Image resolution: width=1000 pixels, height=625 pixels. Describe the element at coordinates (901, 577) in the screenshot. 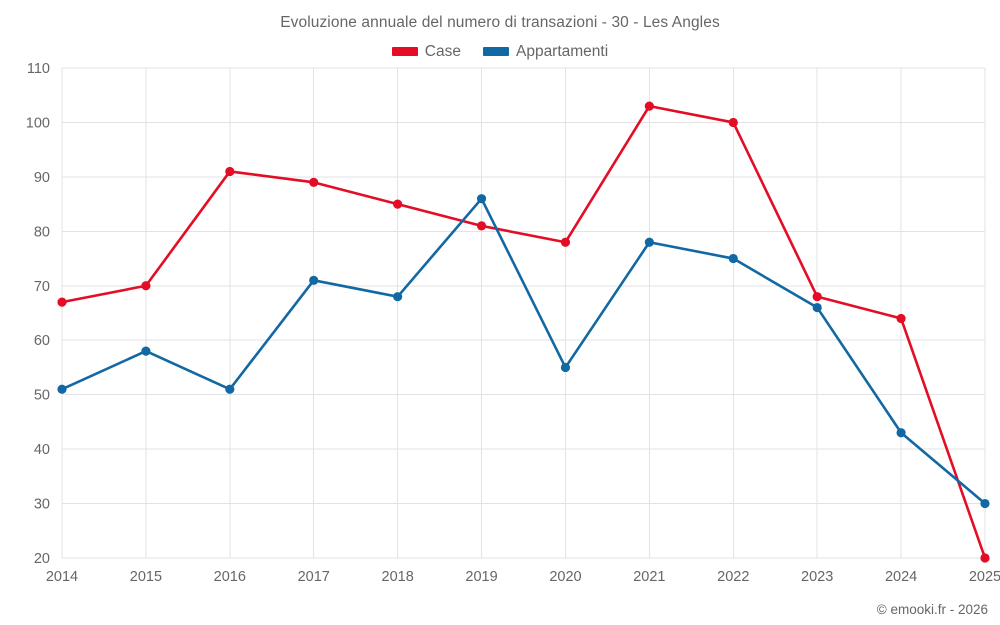

I see `x-axis-tick-label: 2024` at that location.